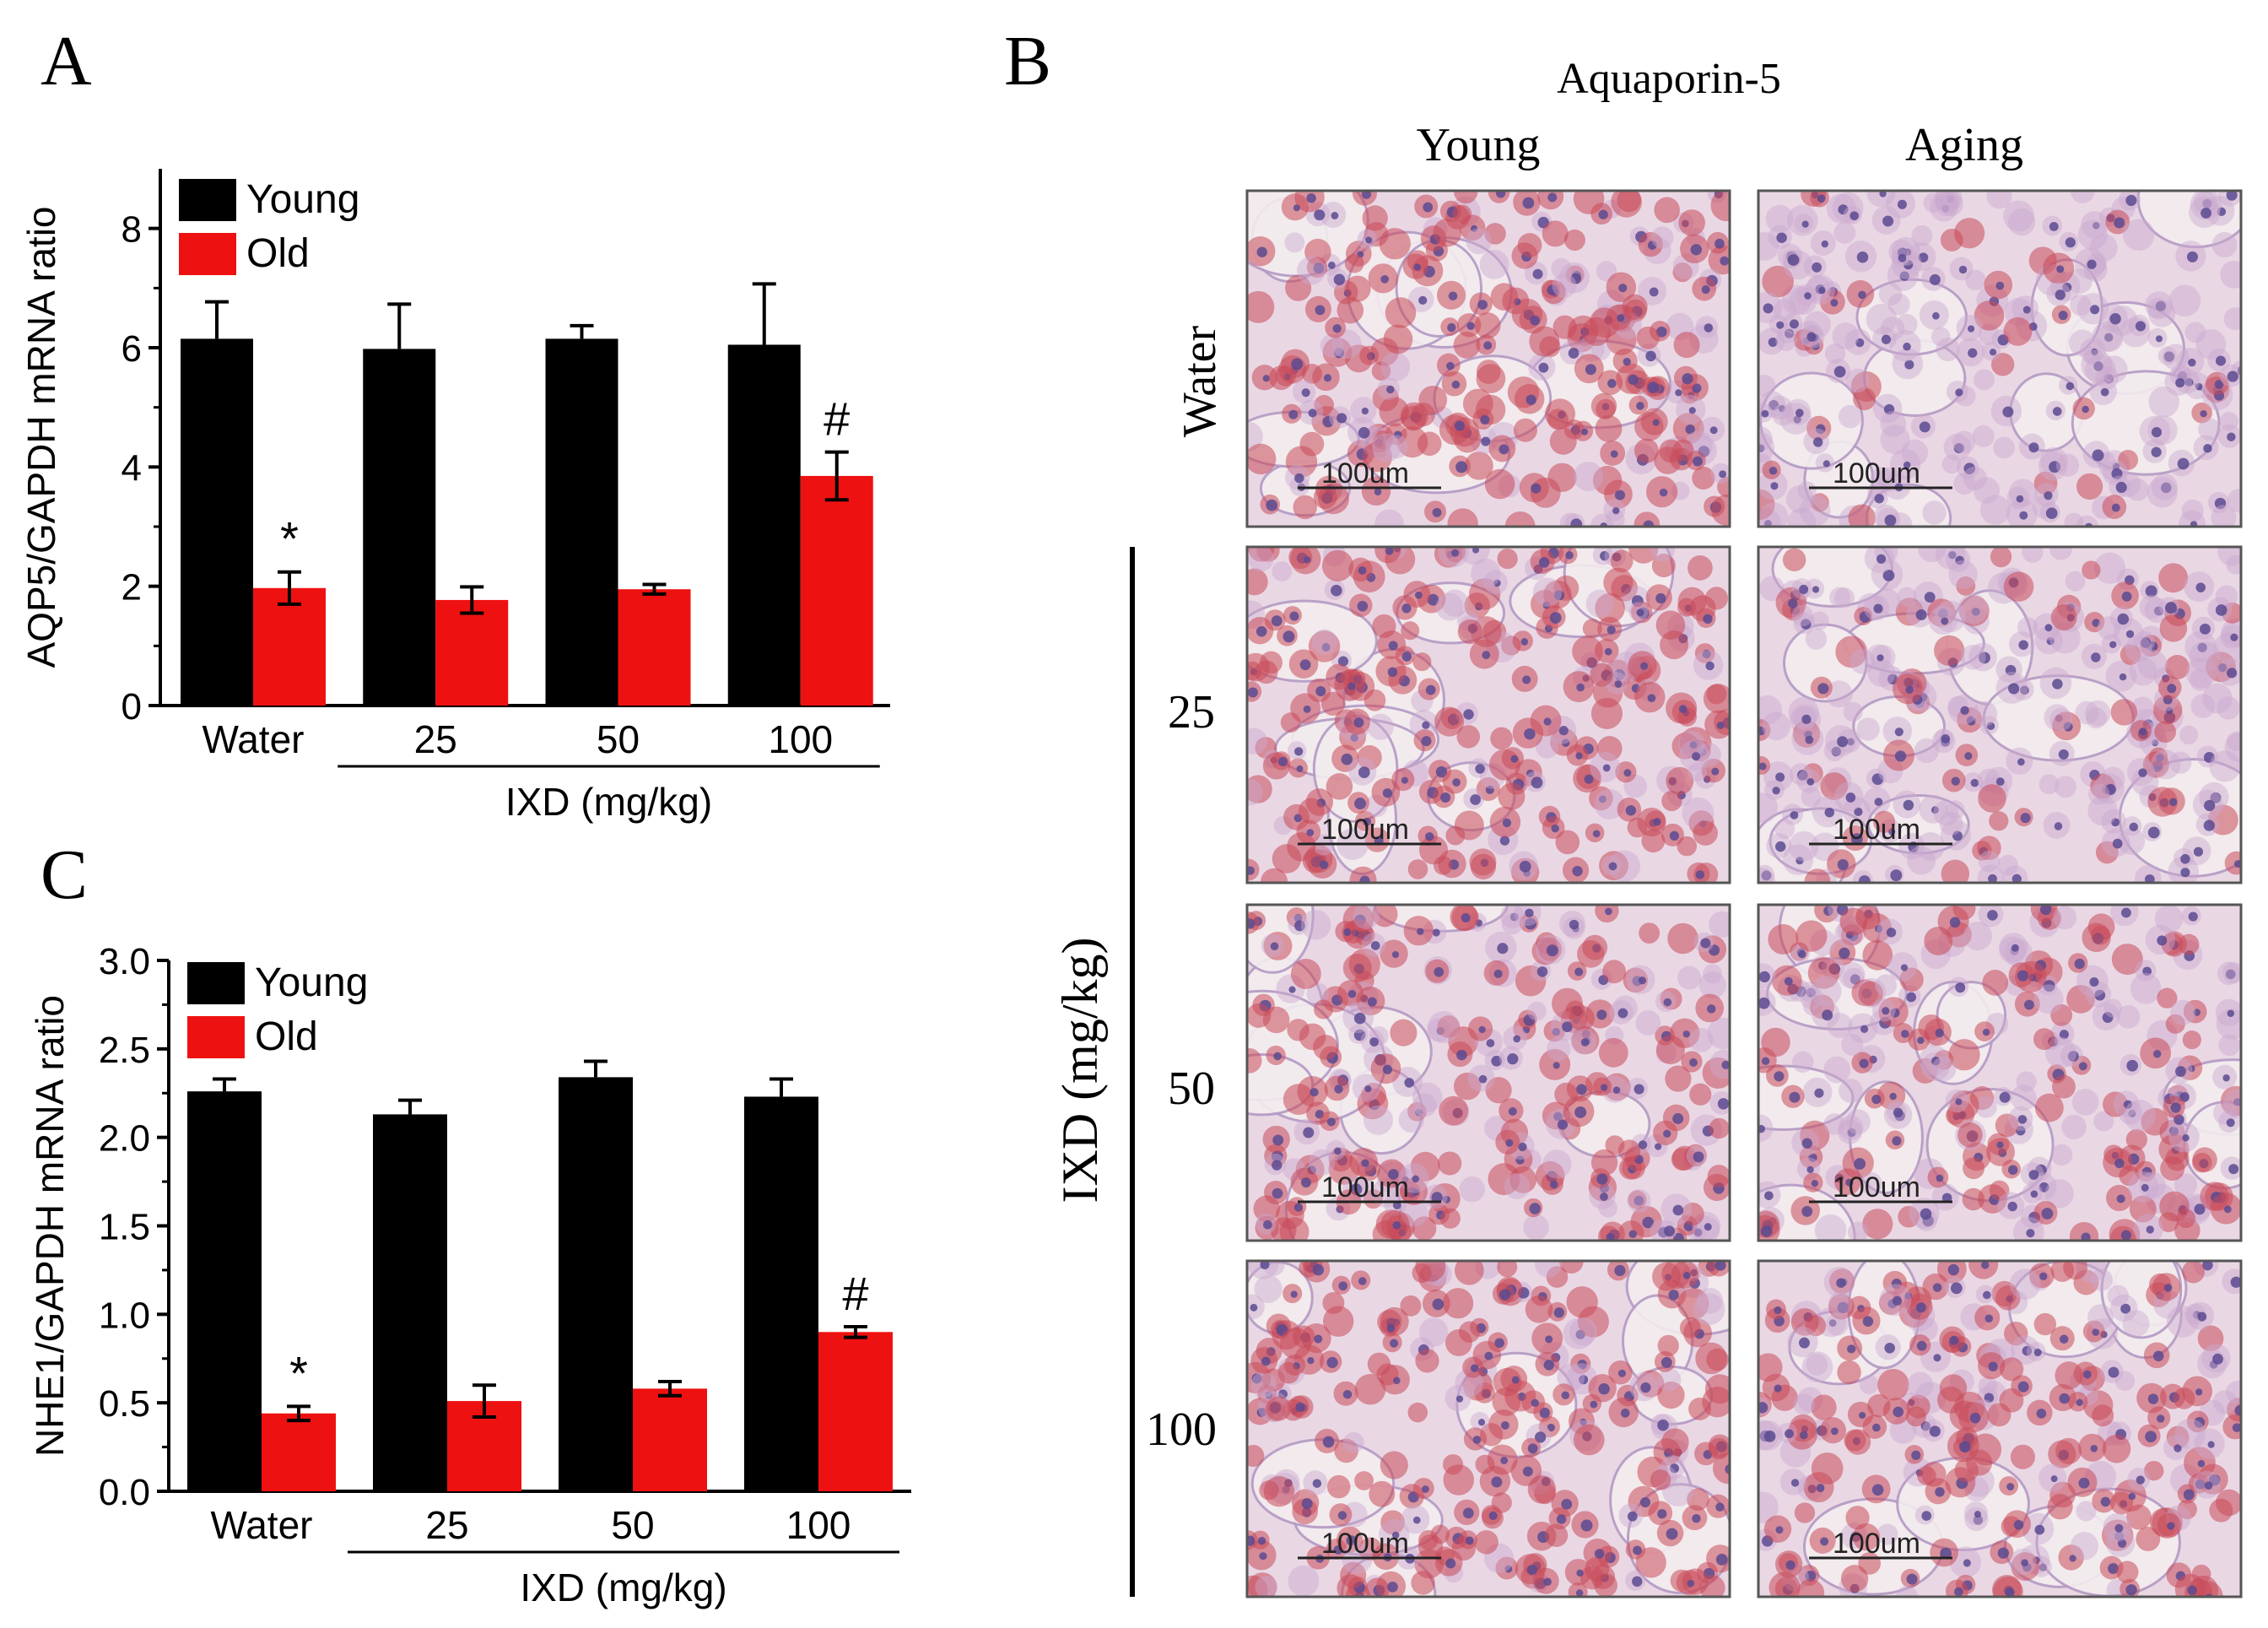 The width and height of the screenshot is (2268, 1628). What do you see at coordinates (224, 1291) in the screenshot?
I see `bar-young-water` at bounding box center [224, 1291].